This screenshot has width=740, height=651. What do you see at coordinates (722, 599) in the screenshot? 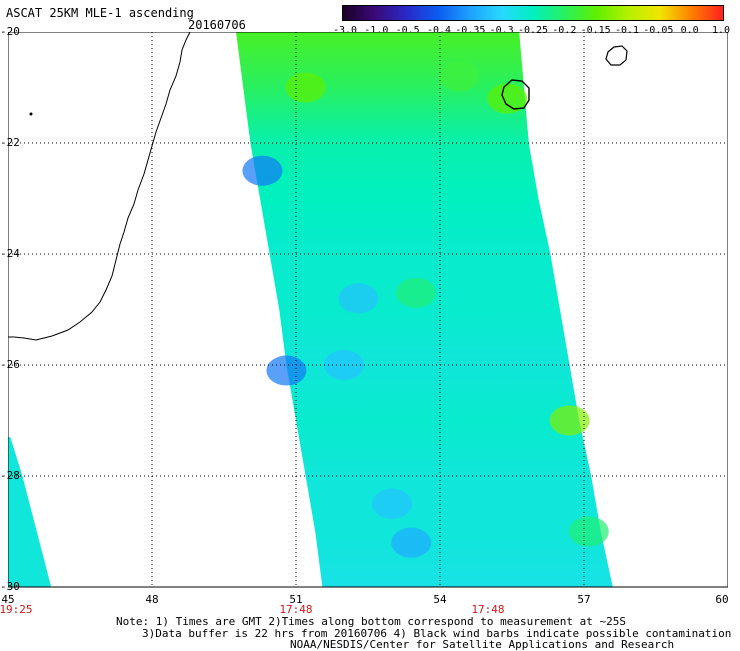
I see `x-tick-label: 60` at bounding box center [722, 599].